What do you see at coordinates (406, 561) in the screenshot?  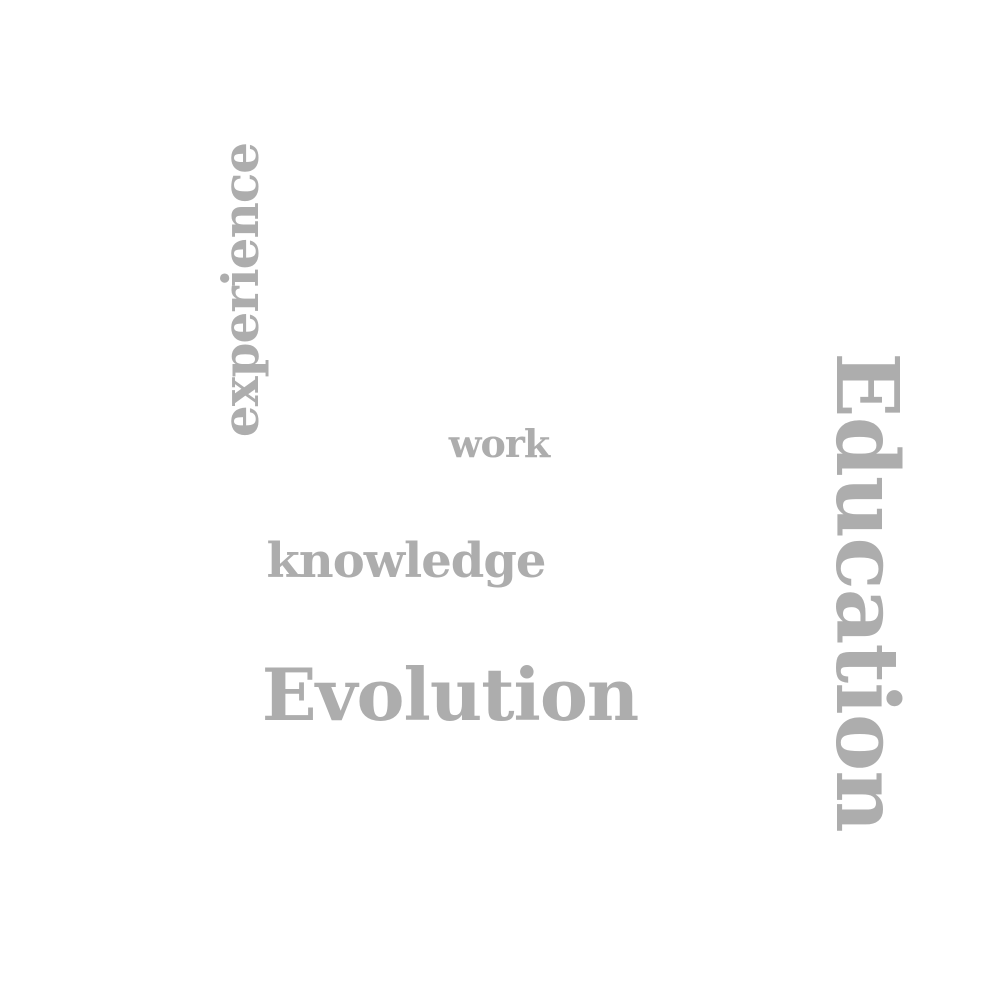 I see `word-knowledge: knowledge` at bounding box center [406, 561].